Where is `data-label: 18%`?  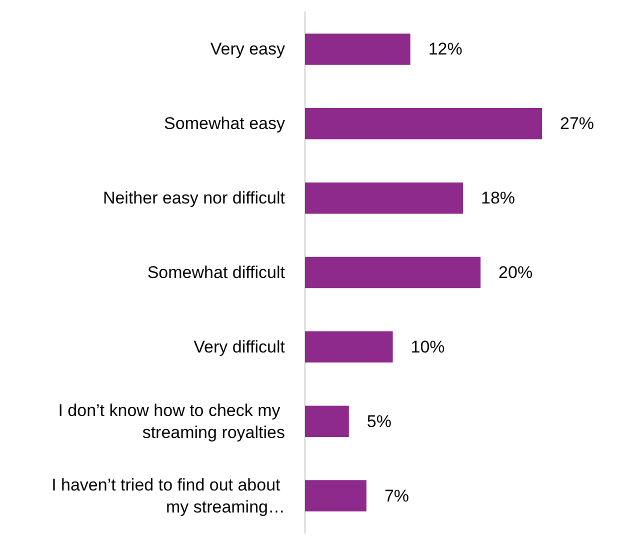
data-label: 18% is located at coordinates (498, 198).